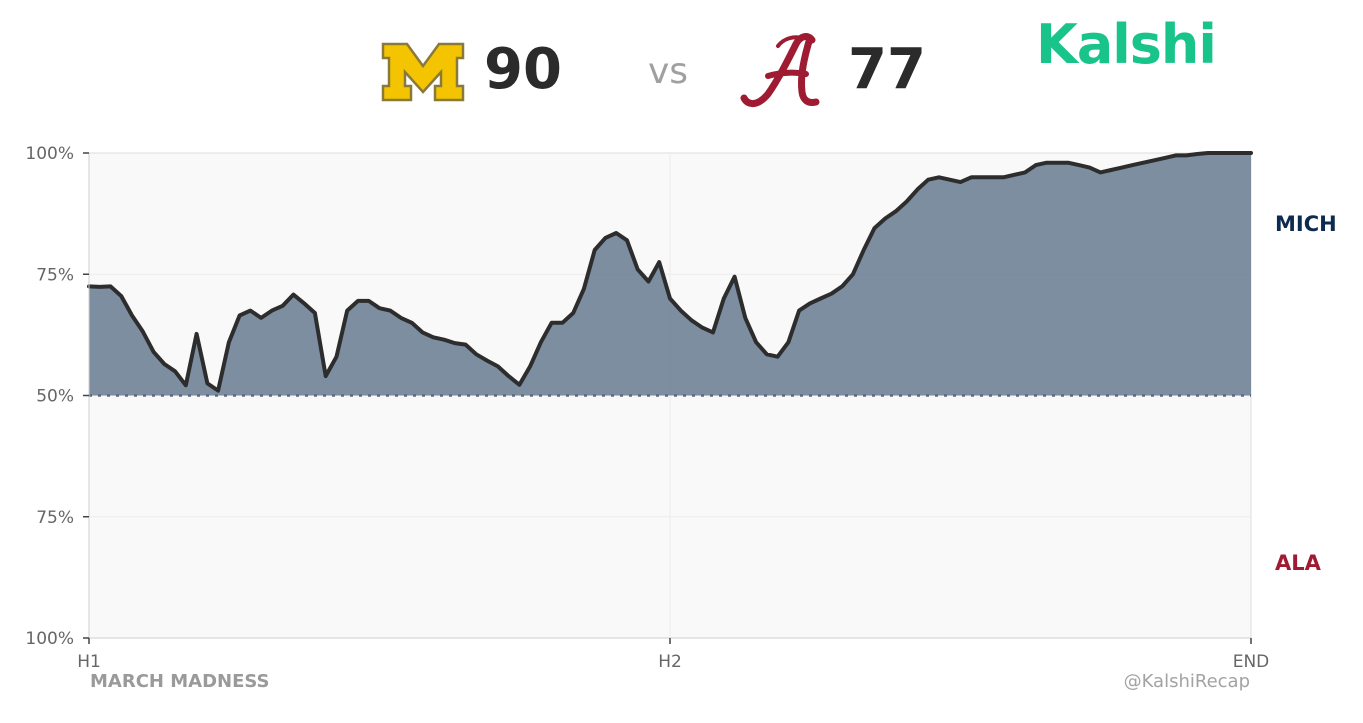  What do you see at coordinates (1306, 224) in the screenshot?
I see `label-michigan: MICH` at bounding box center [1306, 224].